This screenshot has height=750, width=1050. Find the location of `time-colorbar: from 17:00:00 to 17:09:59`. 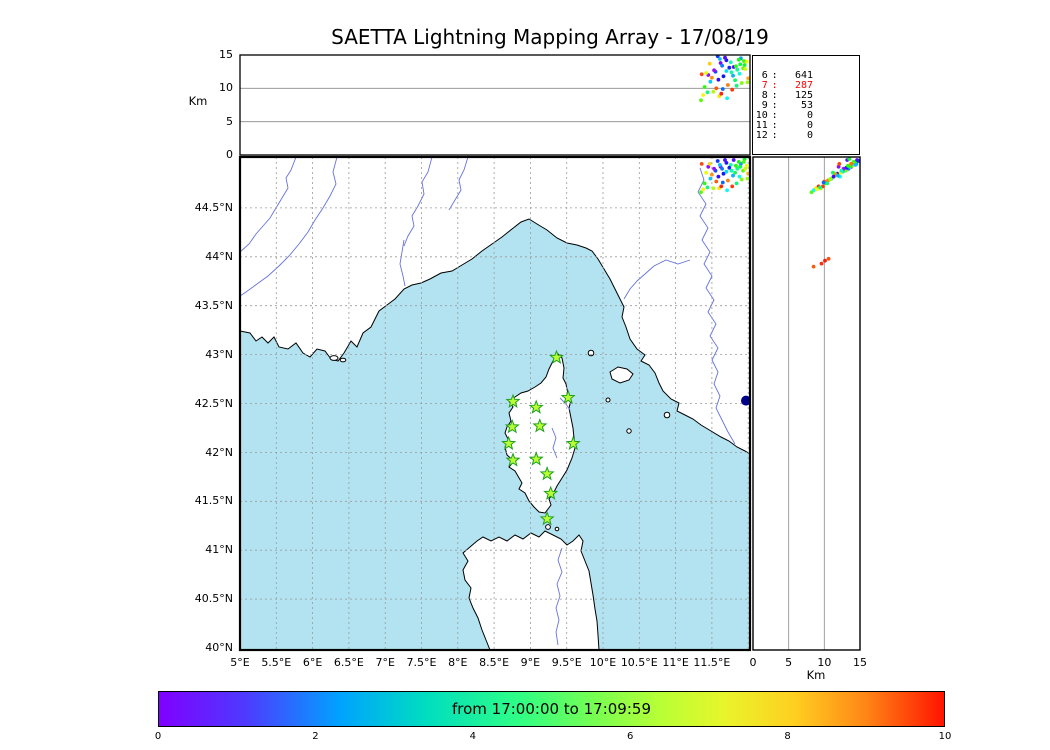

time-colorbar: from 17:00:00 to 17:09:59 is located at coordinates (551, 709).